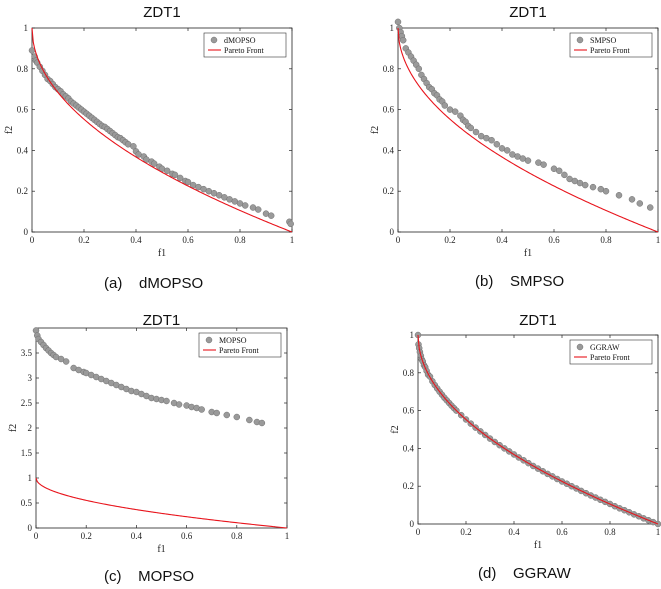 Image resolution: width=661 pixels, height=589 pixels. I want to click on legend-label: MOPSO, so click(233, 340).